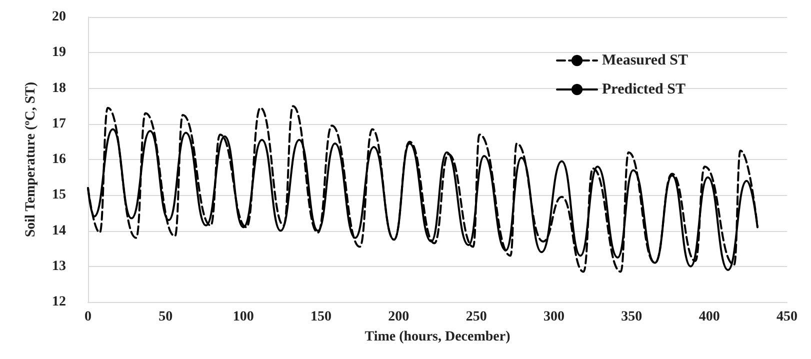 The image size is (811, 359). I want to click on legend-label: Measured ST, so click(645, 60).